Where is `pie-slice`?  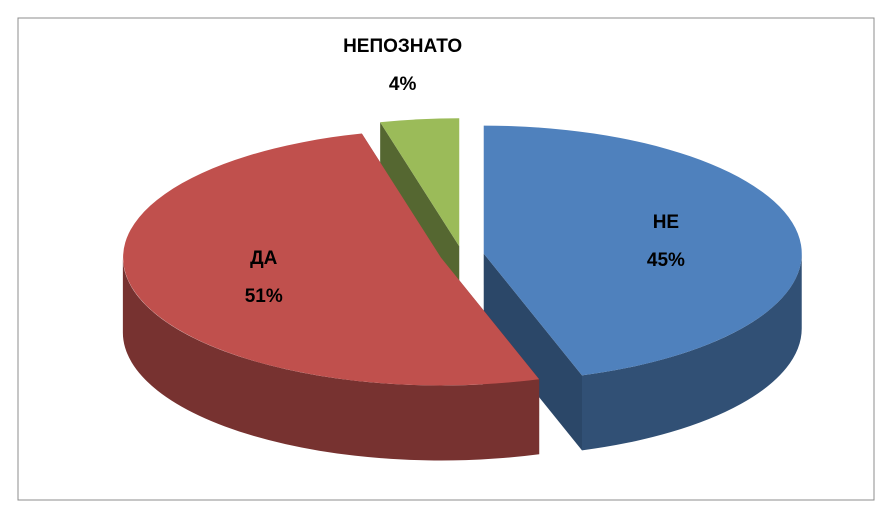 pie-slice is located at coordinates (420, 182).